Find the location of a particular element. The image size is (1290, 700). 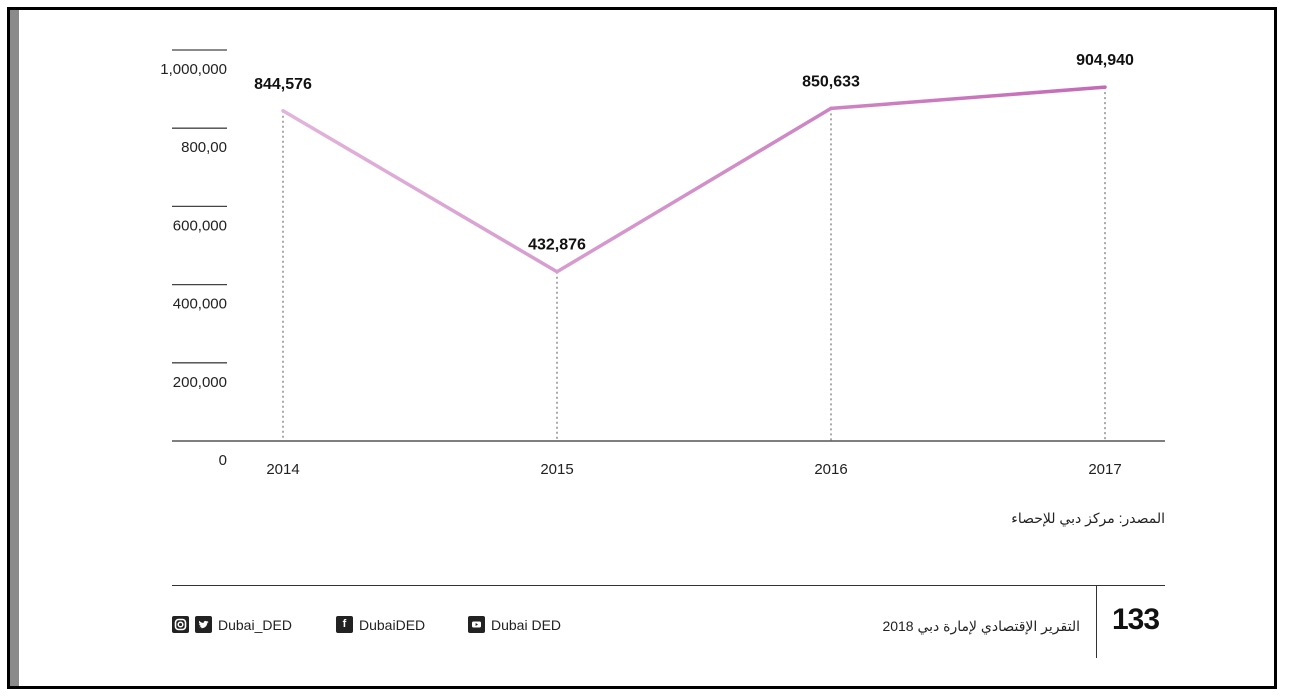

social-youtube: Dubai DED is located at coordinates (514, 624).